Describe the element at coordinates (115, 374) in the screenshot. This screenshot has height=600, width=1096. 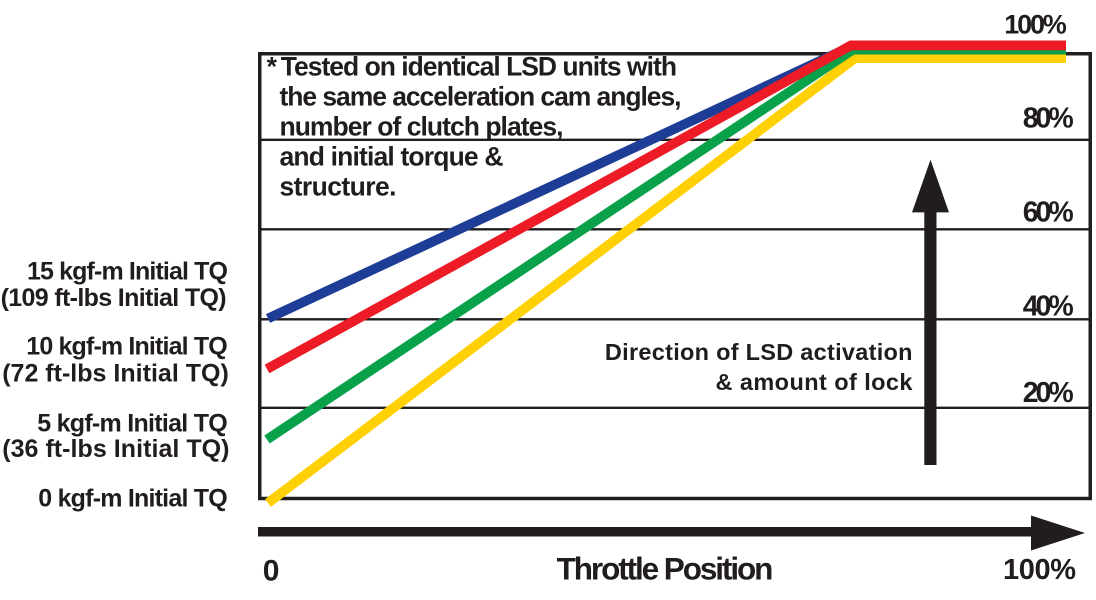
I see `svg-text: (72 ft-lbs Initial TQ)` at that location.